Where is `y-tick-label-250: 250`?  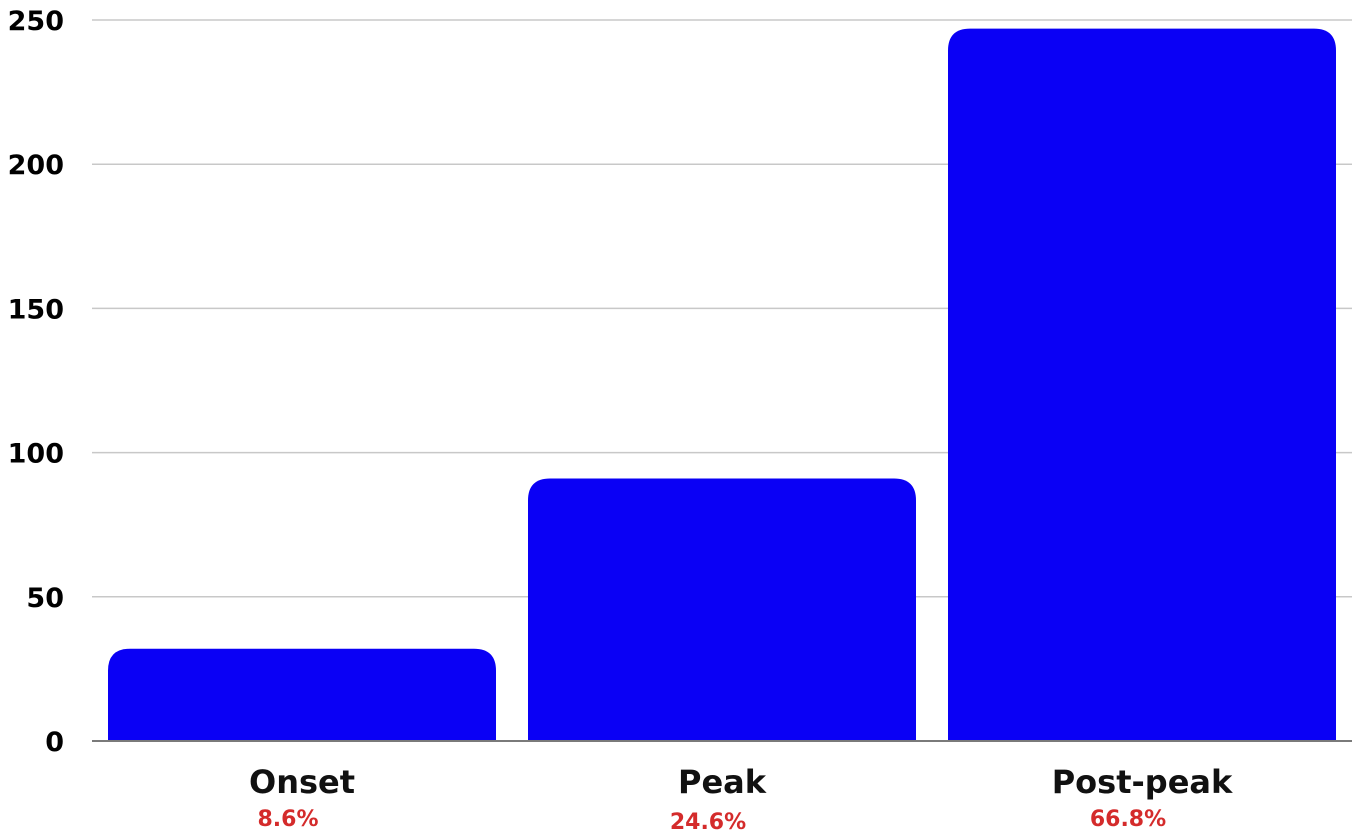 y-tick-label-250: 250 is located at coordinates (36, 21).